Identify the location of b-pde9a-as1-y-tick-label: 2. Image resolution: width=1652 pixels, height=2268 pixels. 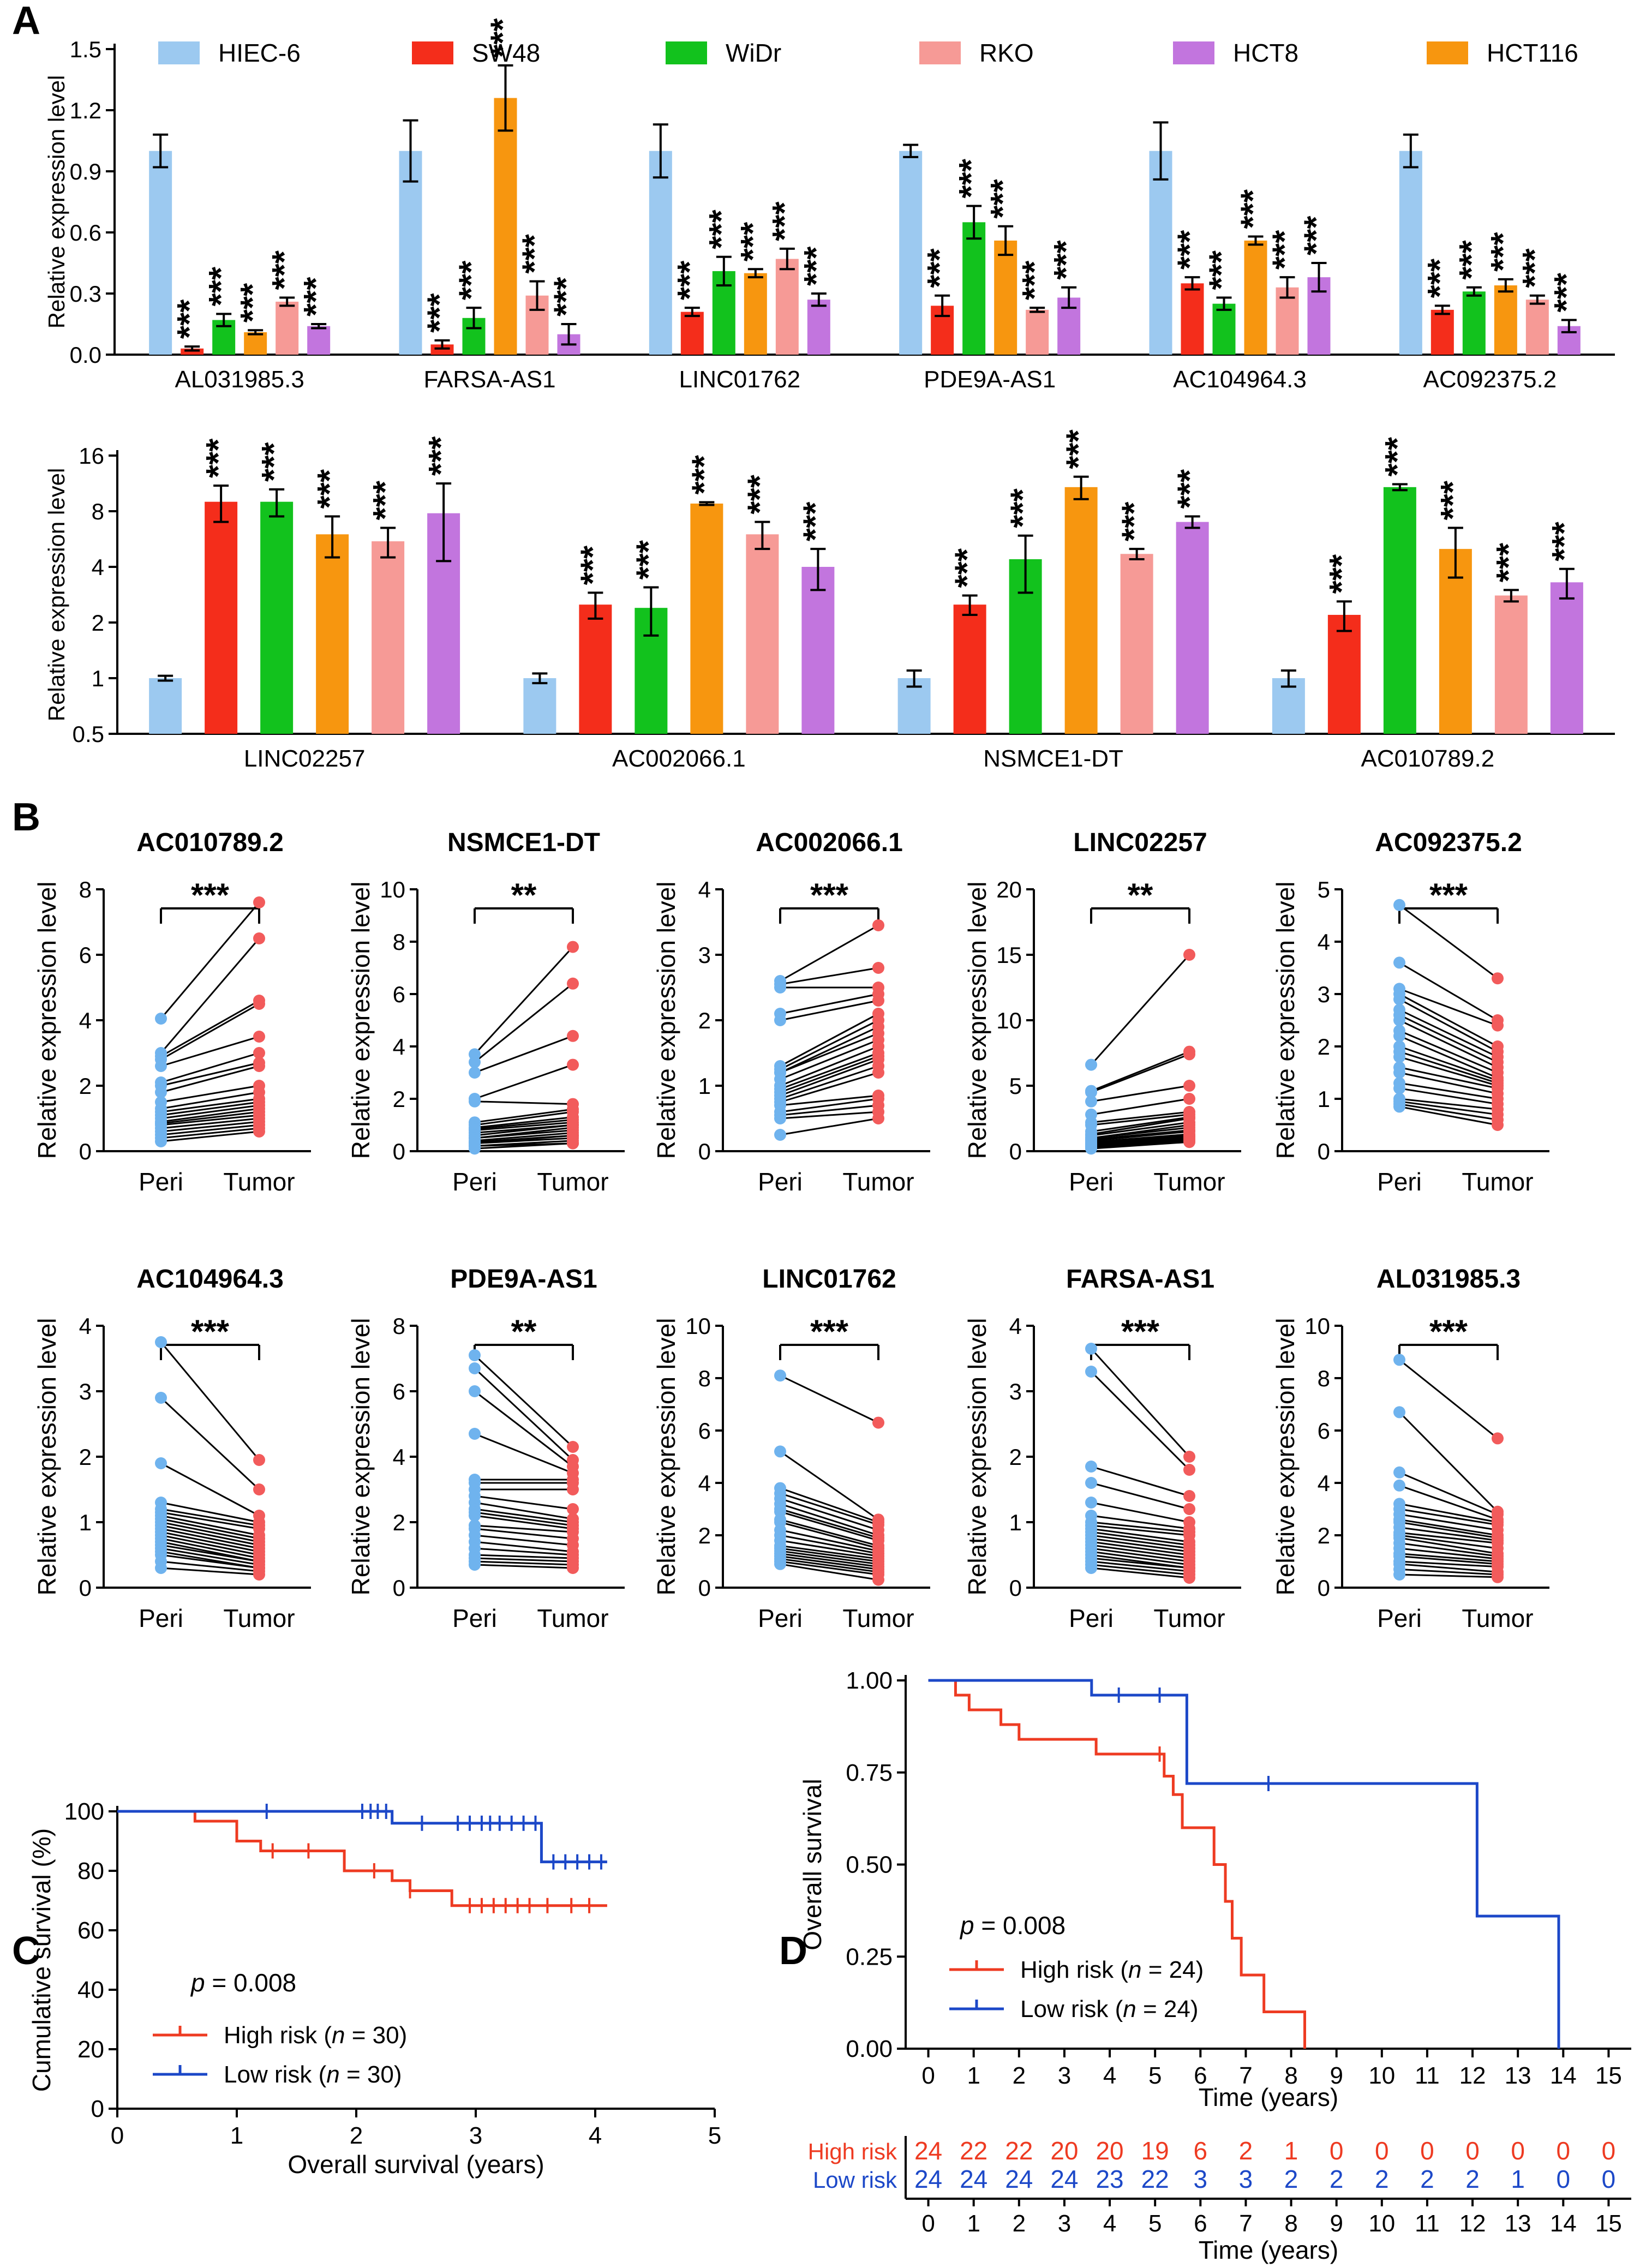
(399, 1522).